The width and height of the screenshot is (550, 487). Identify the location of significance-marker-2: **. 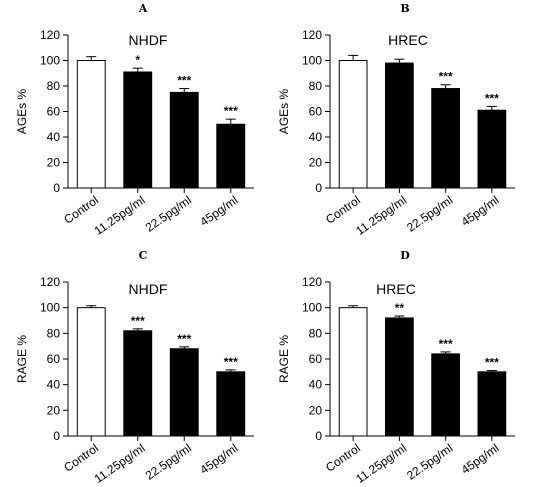
(400, 308).